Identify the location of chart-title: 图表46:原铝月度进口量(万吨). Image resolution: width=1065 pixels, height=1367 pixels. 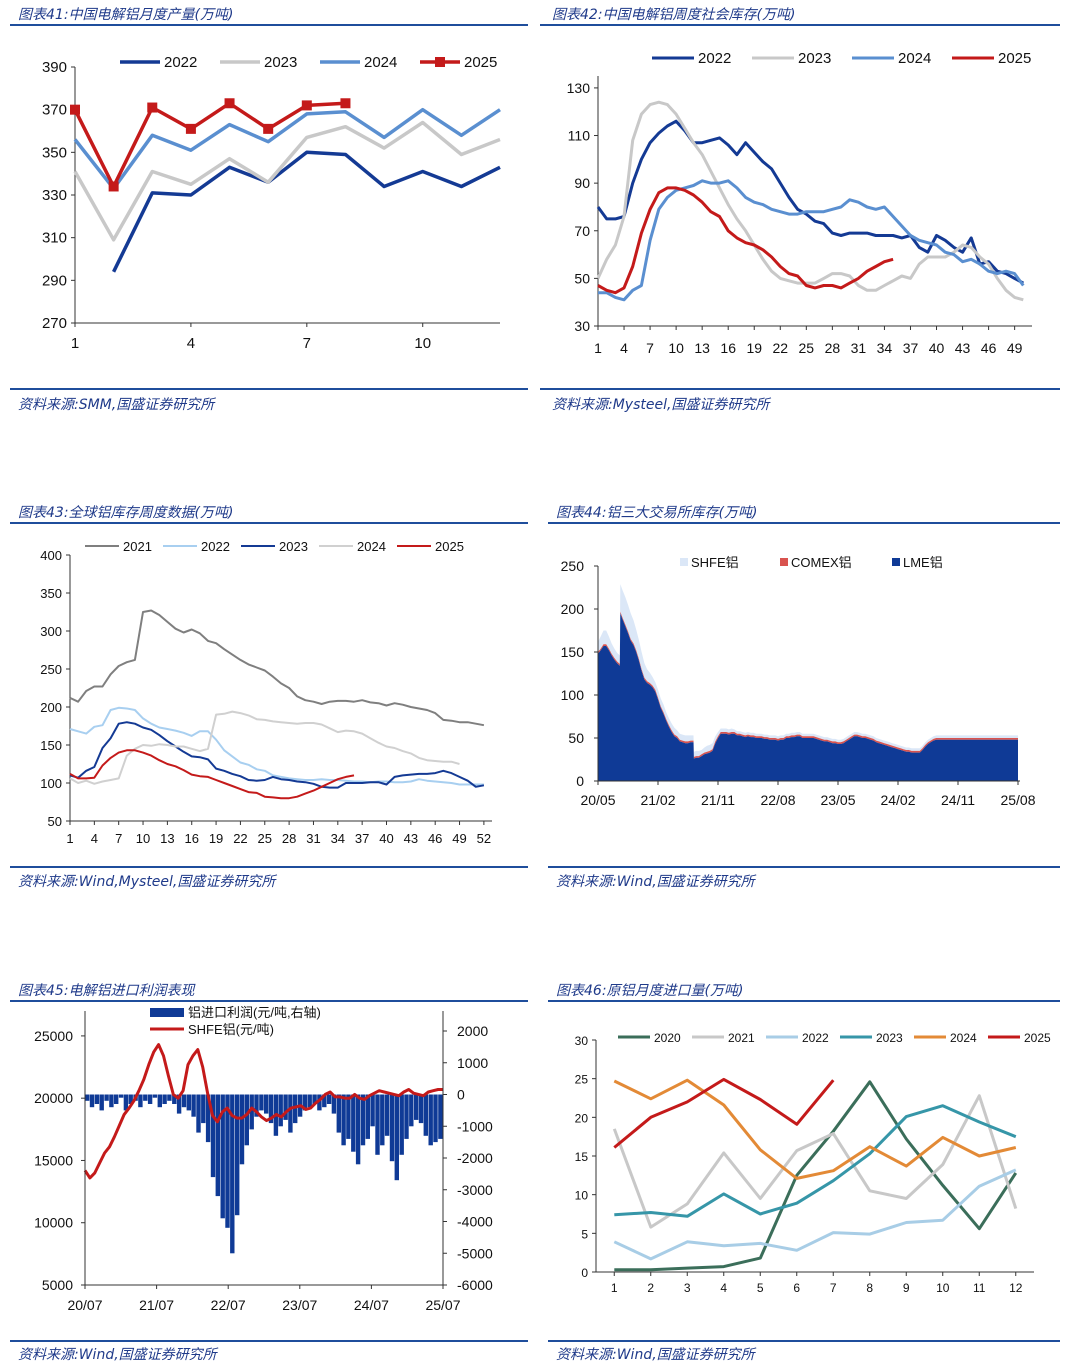
(650, 991).